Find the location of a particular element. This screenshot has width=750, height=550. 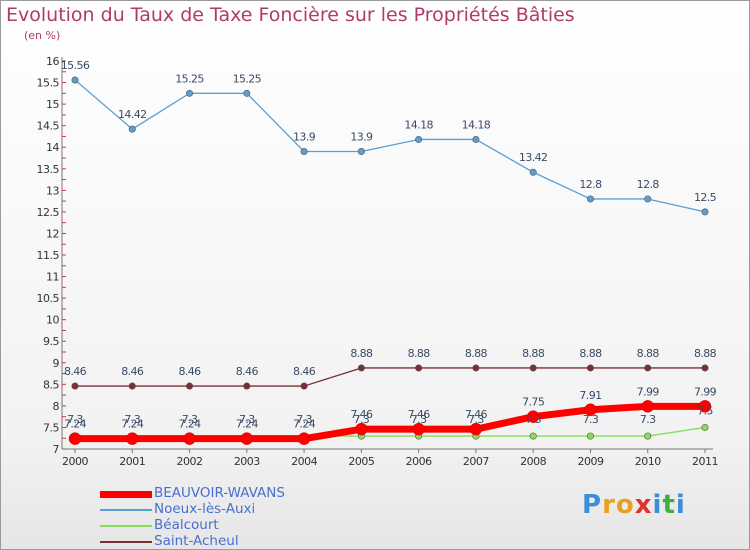

x-tick-label: 2008 is located at coordinates (533, 461).